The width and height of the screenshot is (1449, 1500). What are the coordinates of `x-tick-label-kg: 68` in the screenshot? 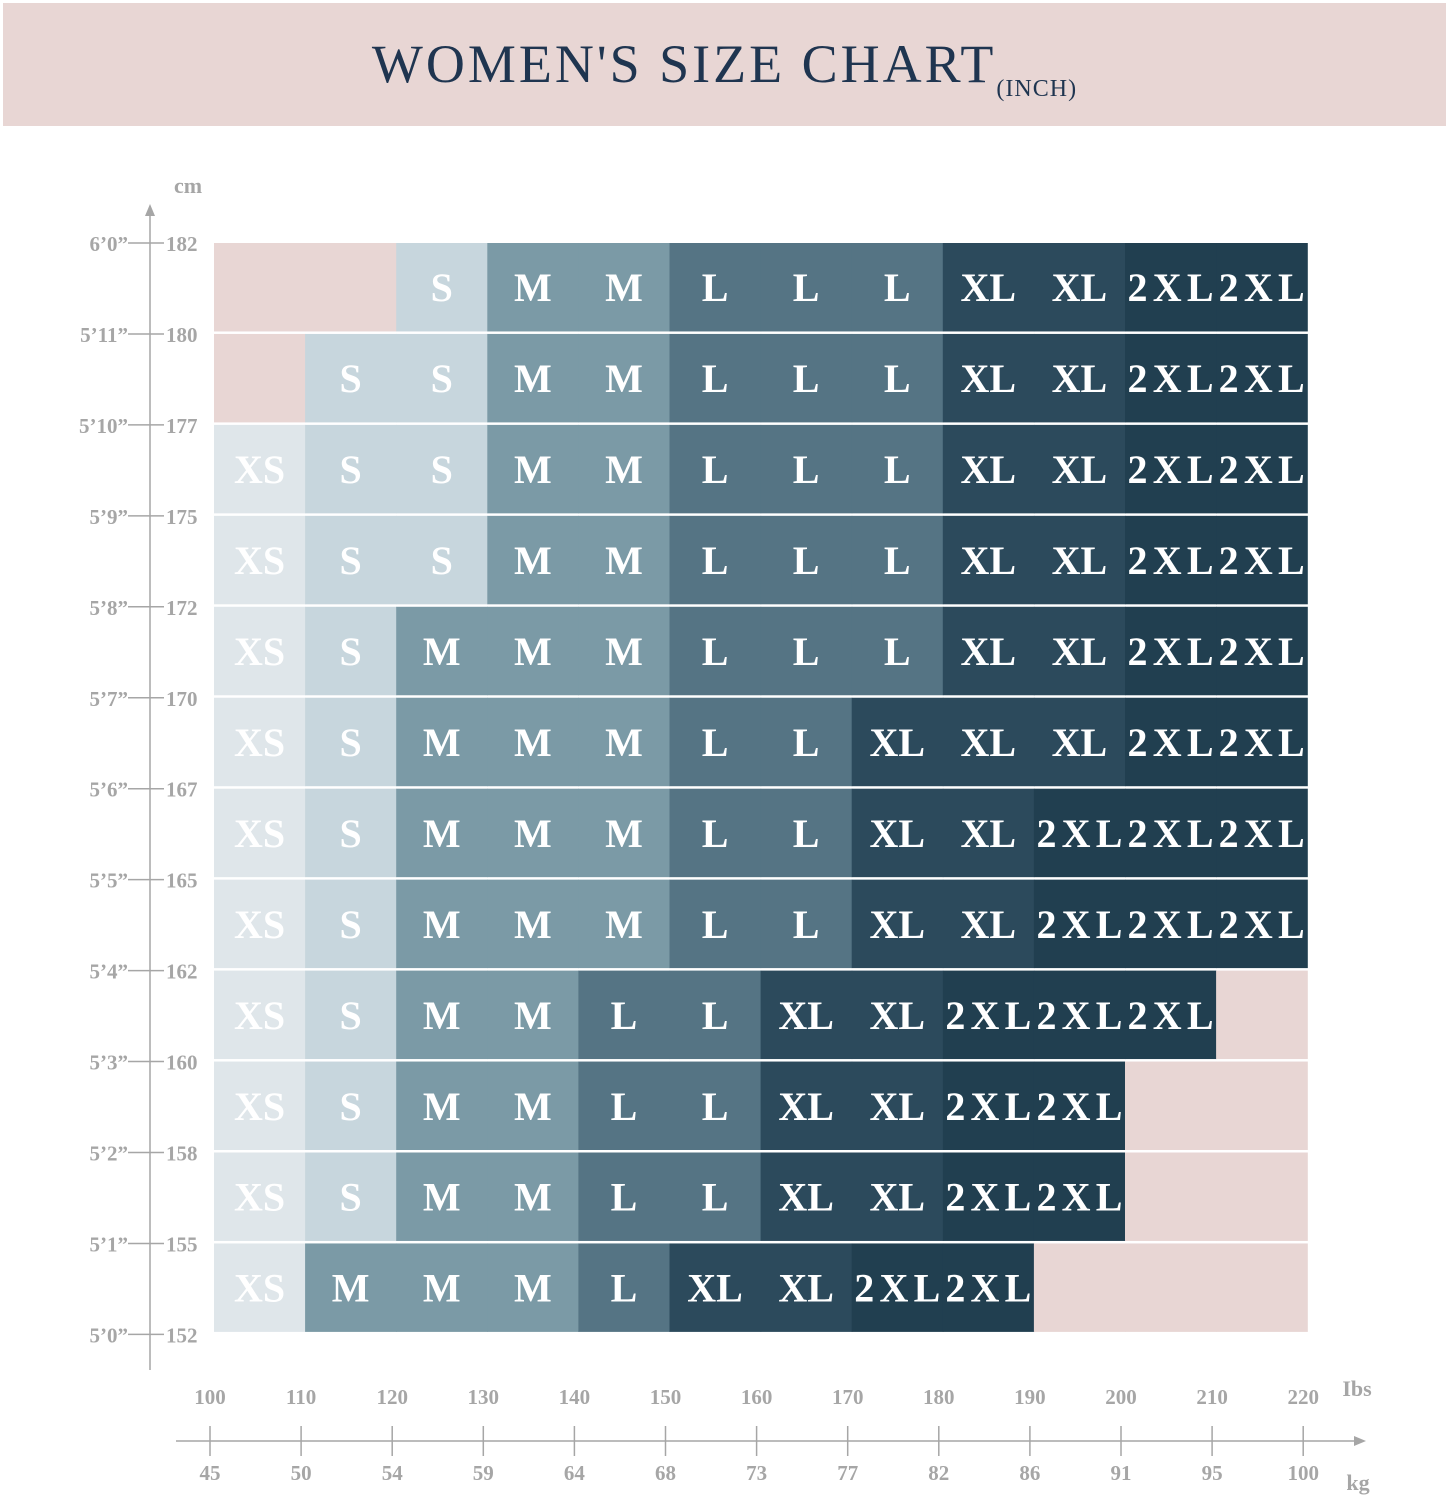 It's located at (665, 1473).